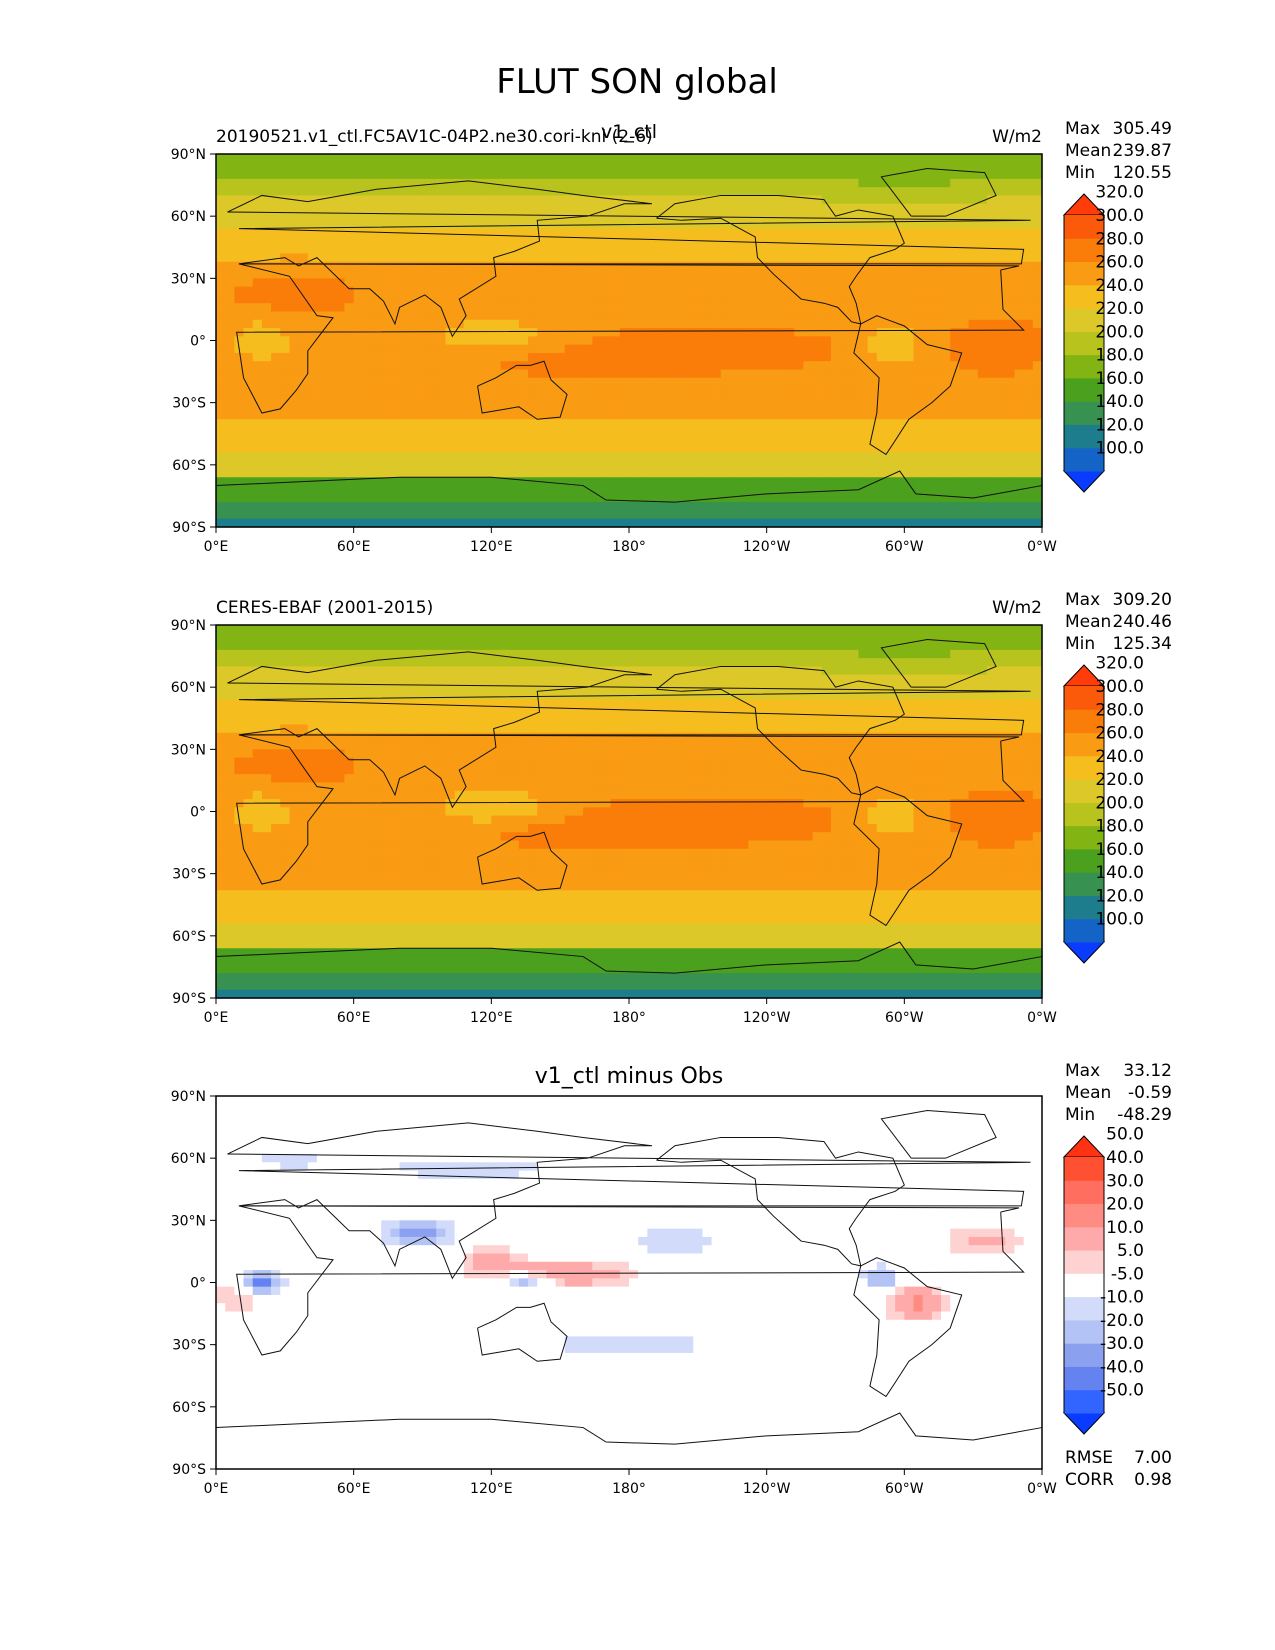 This screenshot has height=1650, width=1275. I want to click on colorbar-label: 280.0, so click(1119, 239).